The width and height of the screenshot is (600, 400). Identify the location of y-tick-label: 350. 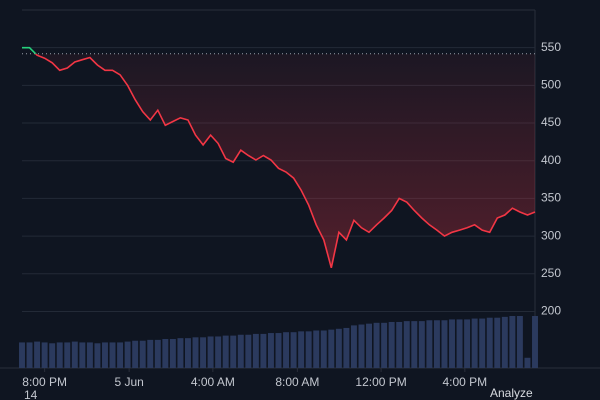
(551, 198).